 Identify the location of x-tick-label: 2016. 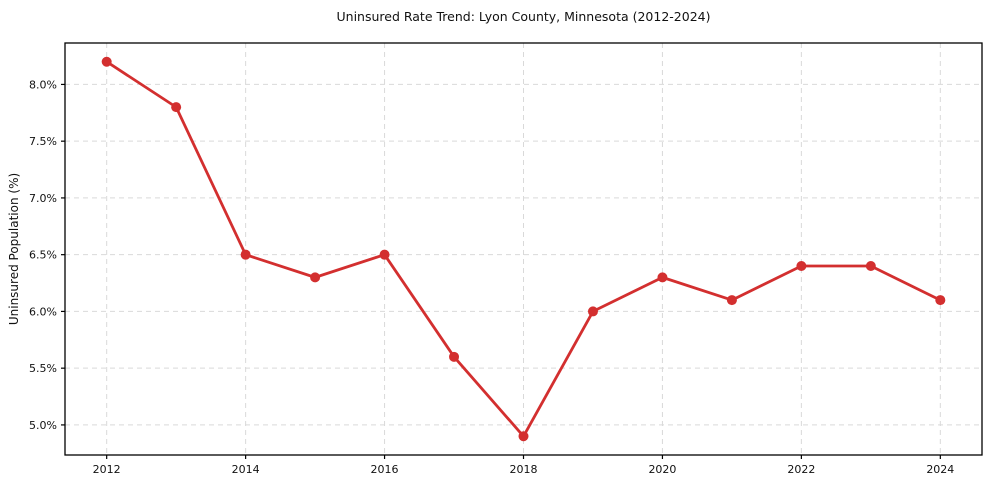
(385, 469).